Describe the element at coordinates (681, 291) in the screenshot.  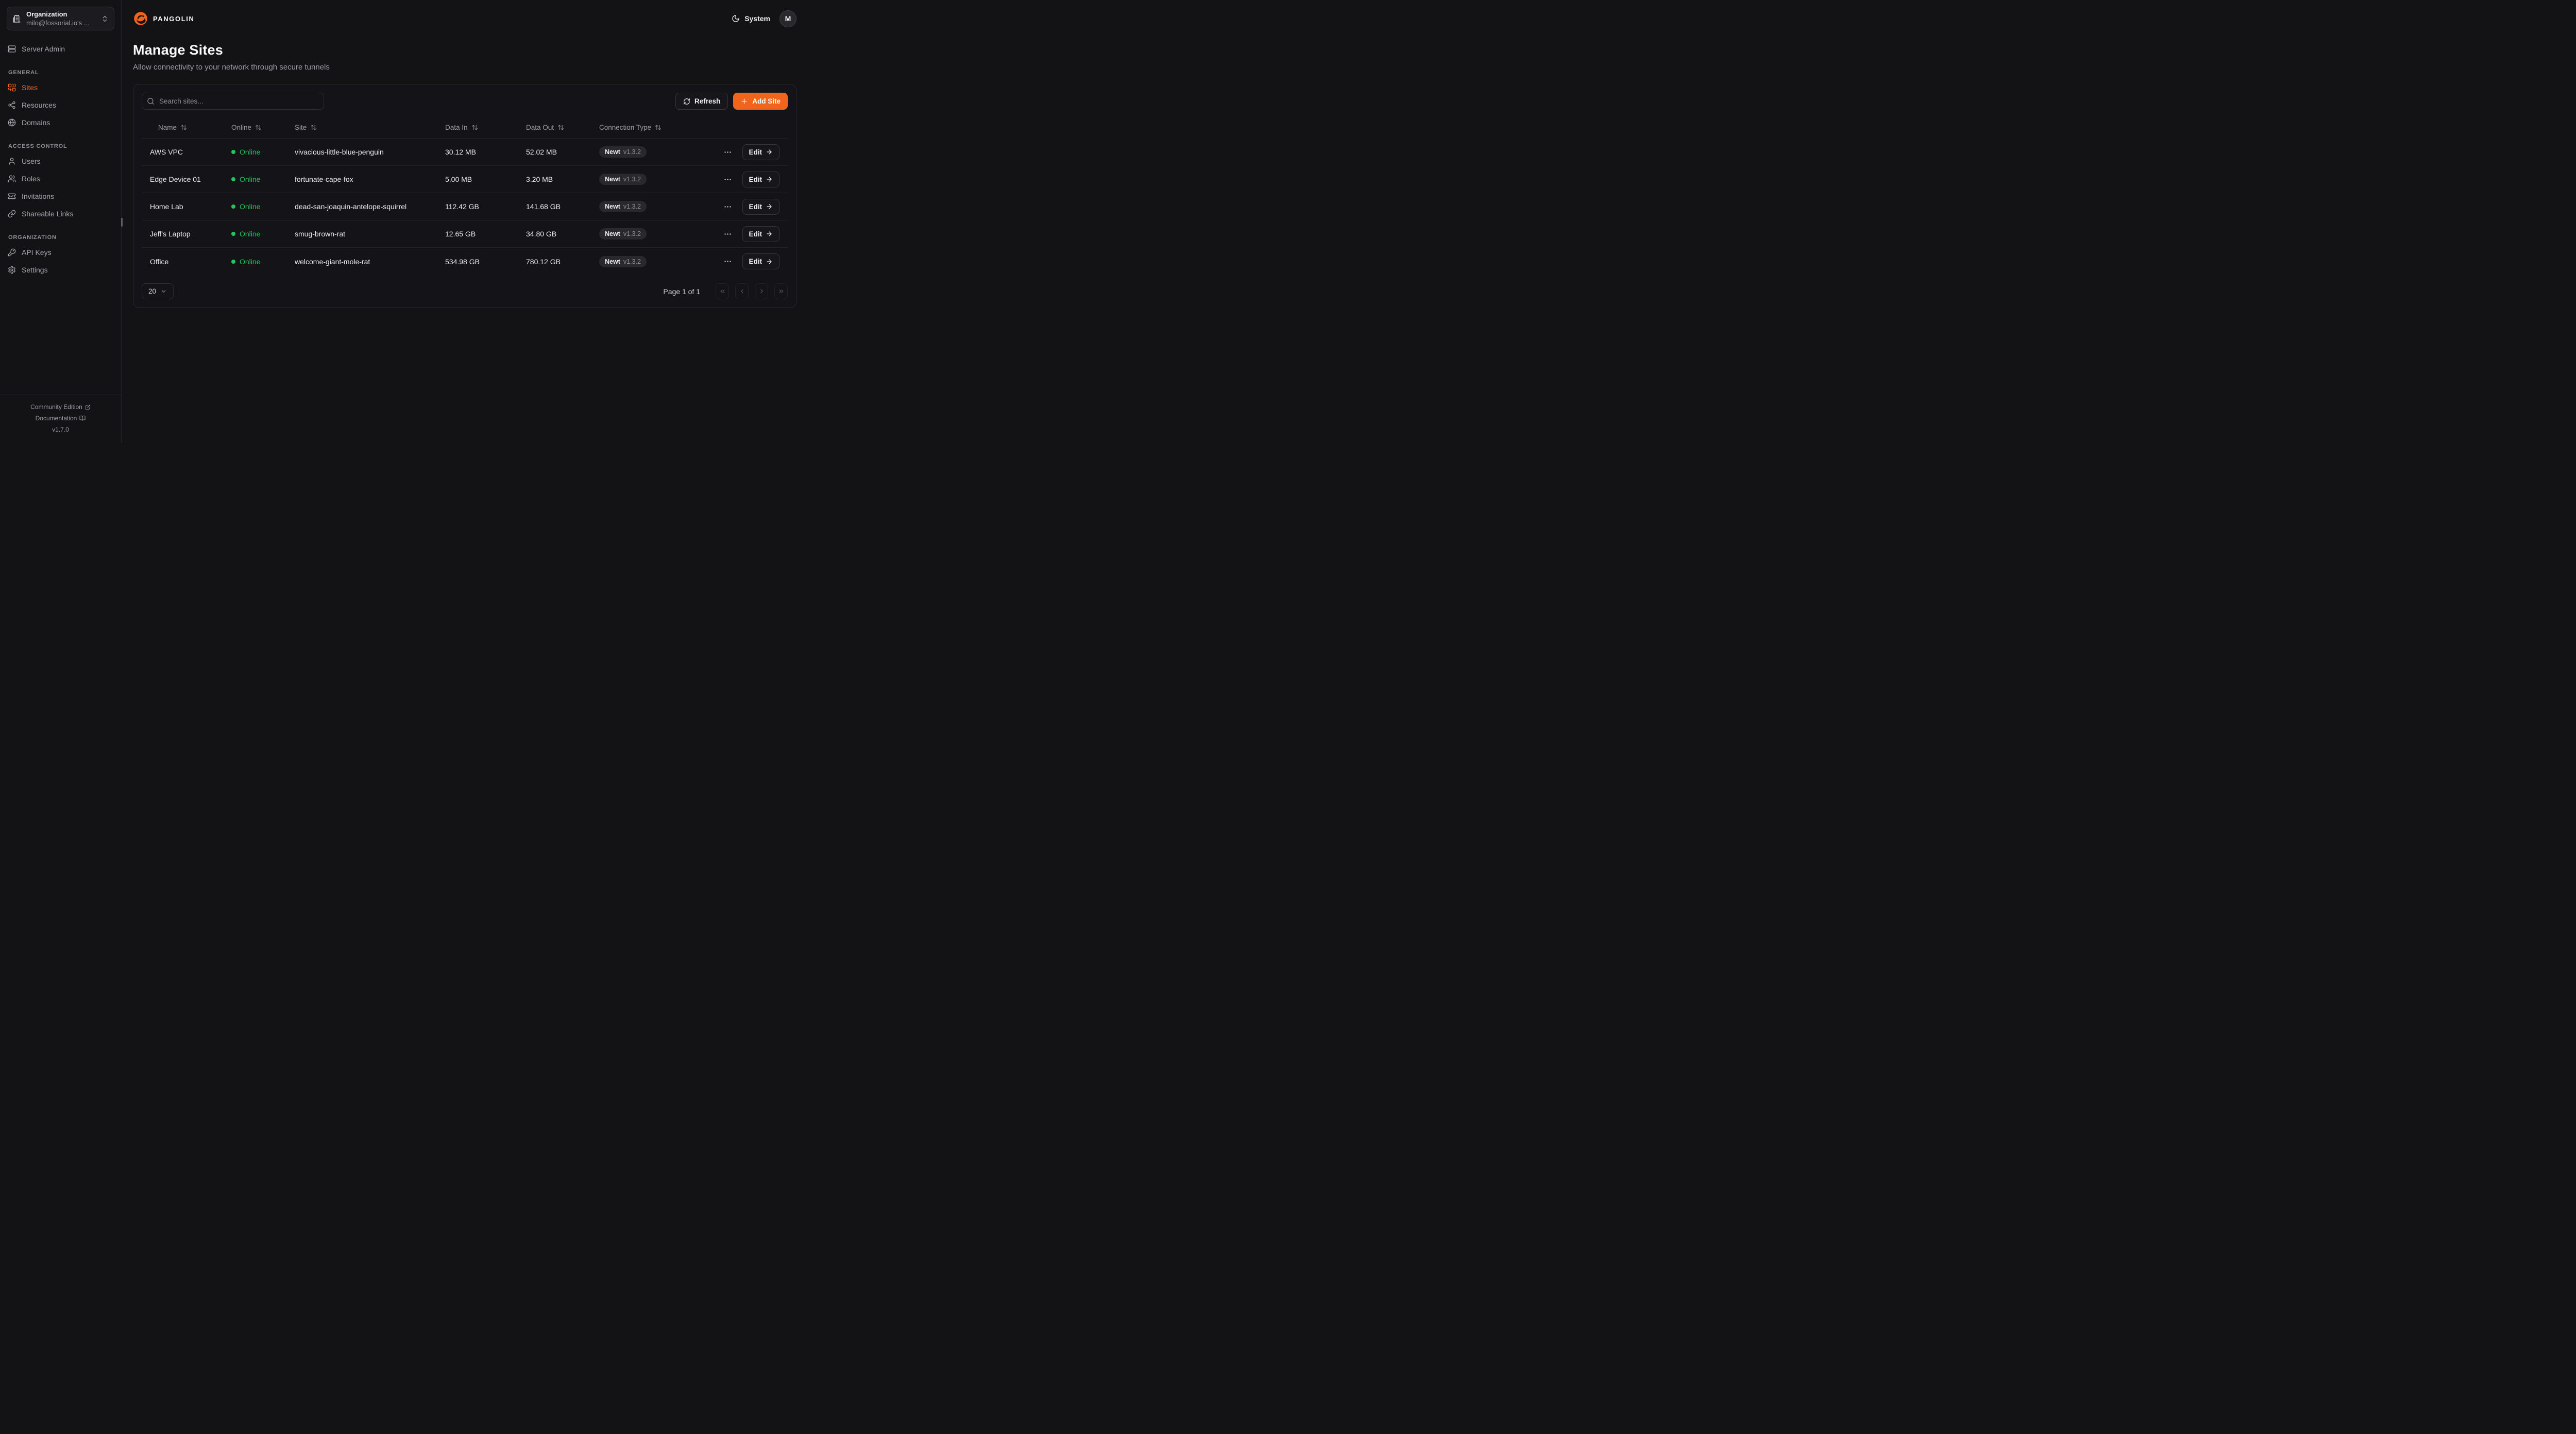
I see `page-status: Page 1 of 1` at that location.